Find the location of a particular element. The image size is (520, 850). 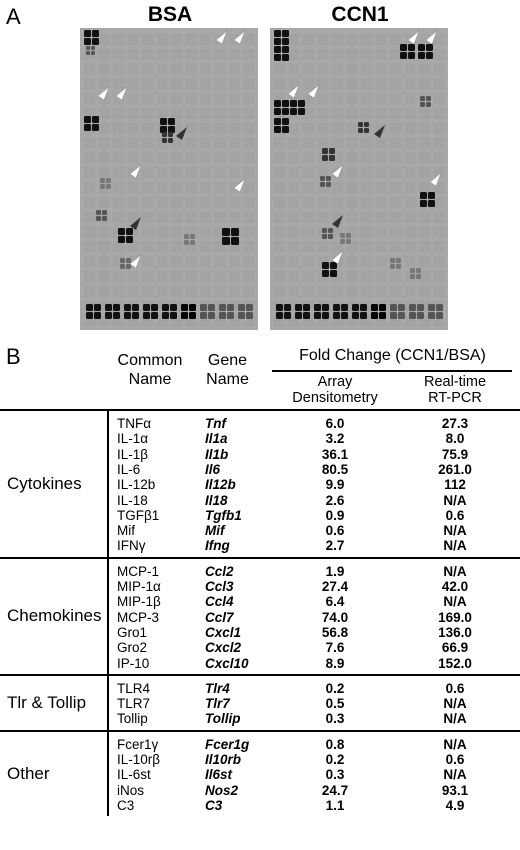

cell-gene: Il1a is located at coordinates (216, 439).